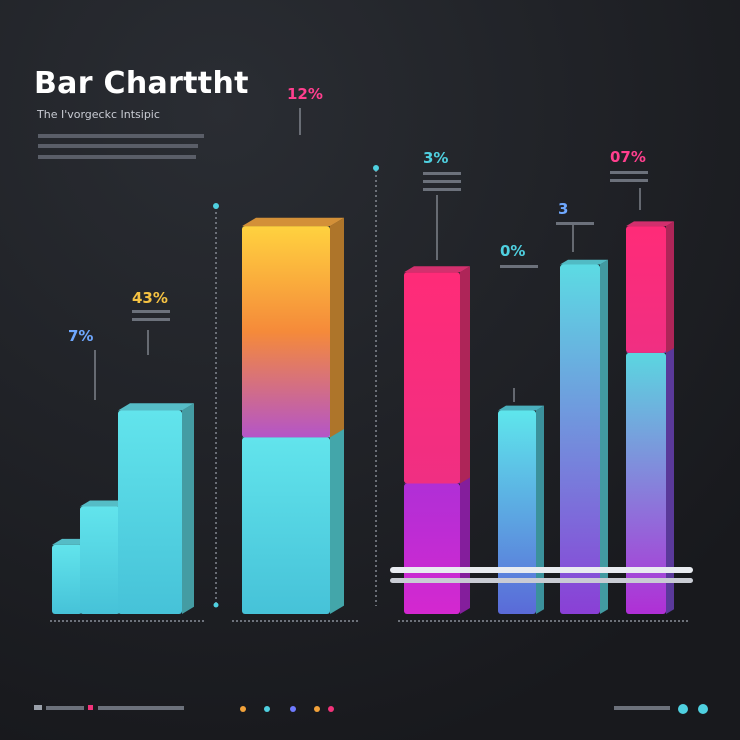  What do you see at coordinates (121, 146) in the screenshot?
I see `subtitle-text-block` at bounding box center [121, 146].